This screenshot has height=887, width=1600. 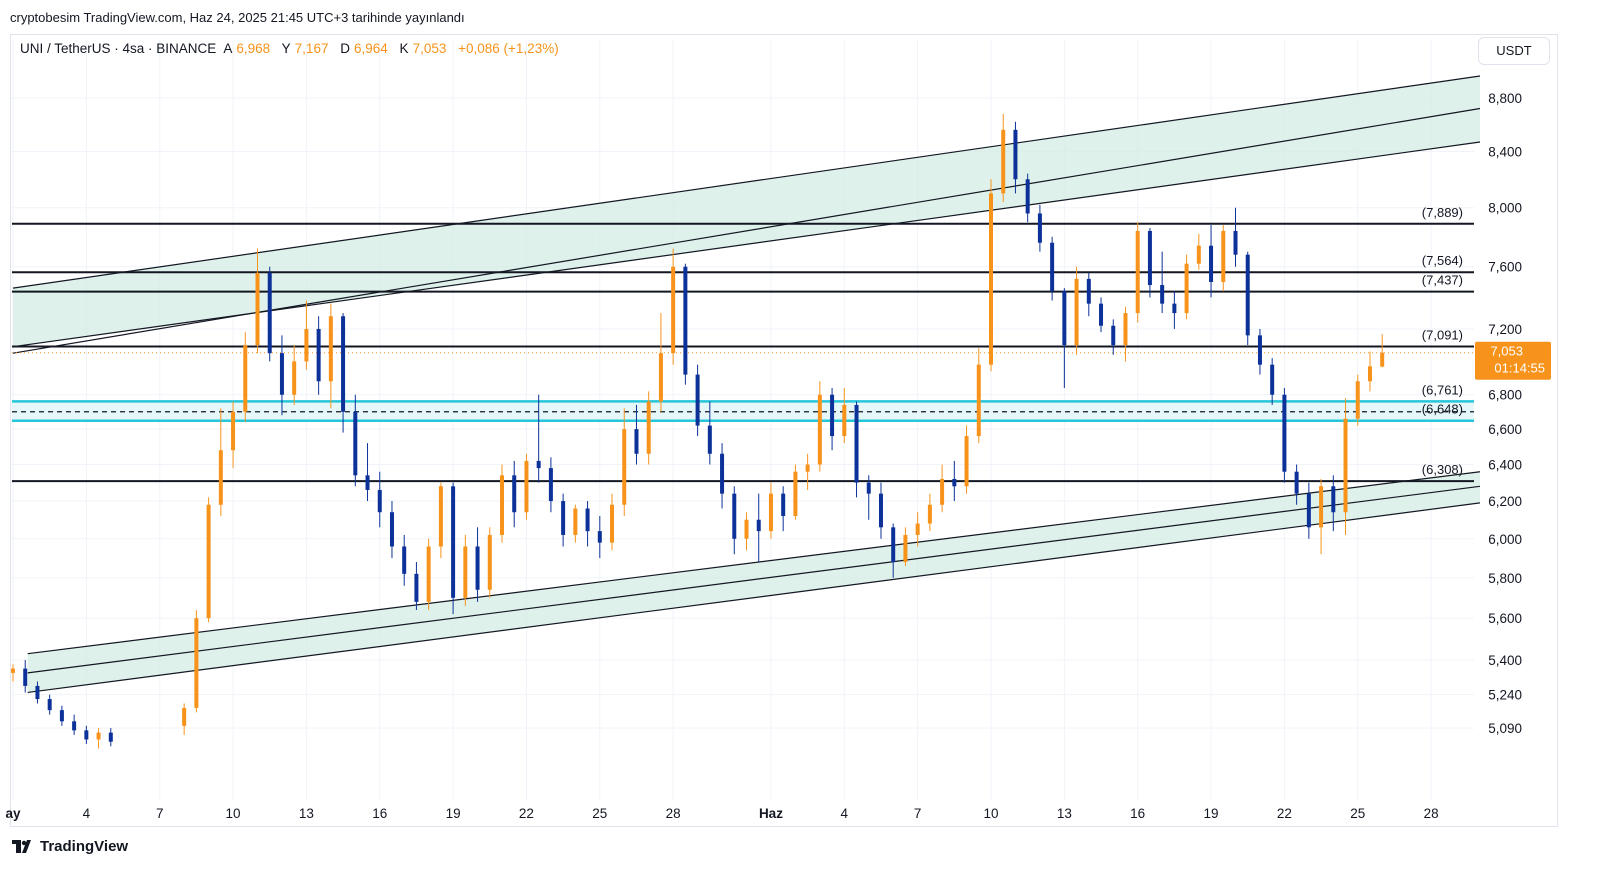 I want to click on level-label: (6,308), so click(x=1442, y=469).